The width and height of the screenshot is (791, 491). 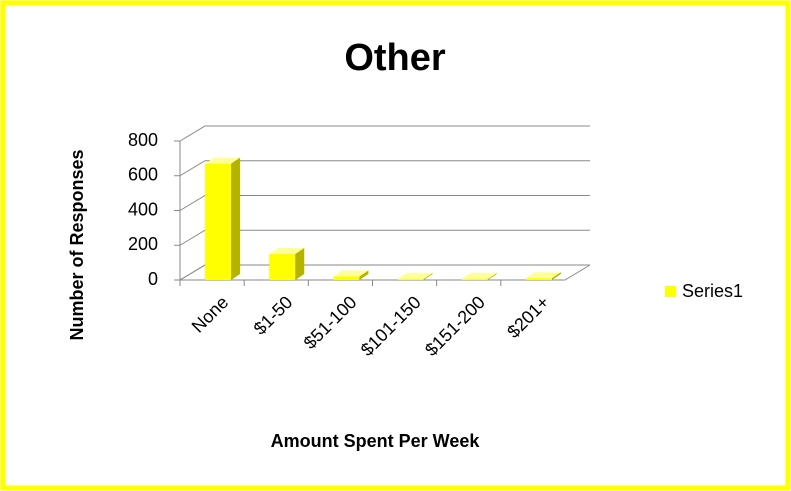 What do you see at coordinates (143, 140) in the screenshot?
I see `y-tick-label: 800` at bounding box center [143, 140].